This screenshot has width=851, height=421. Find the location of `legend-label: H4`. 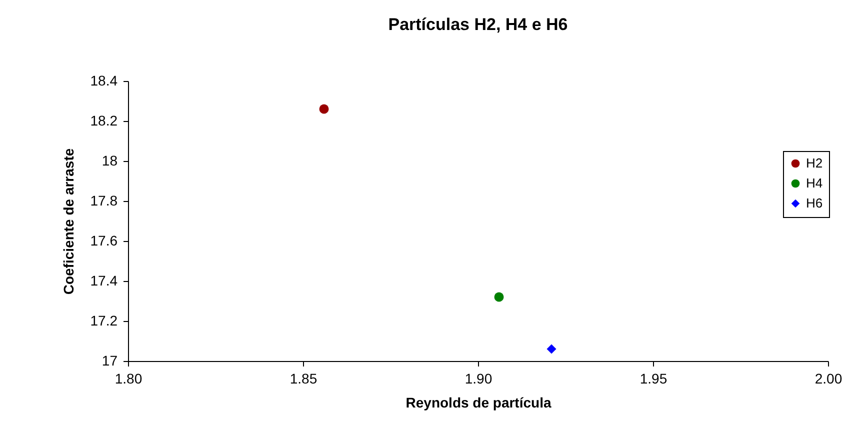

legend-label: H4 is located at coordinates (814, 183).